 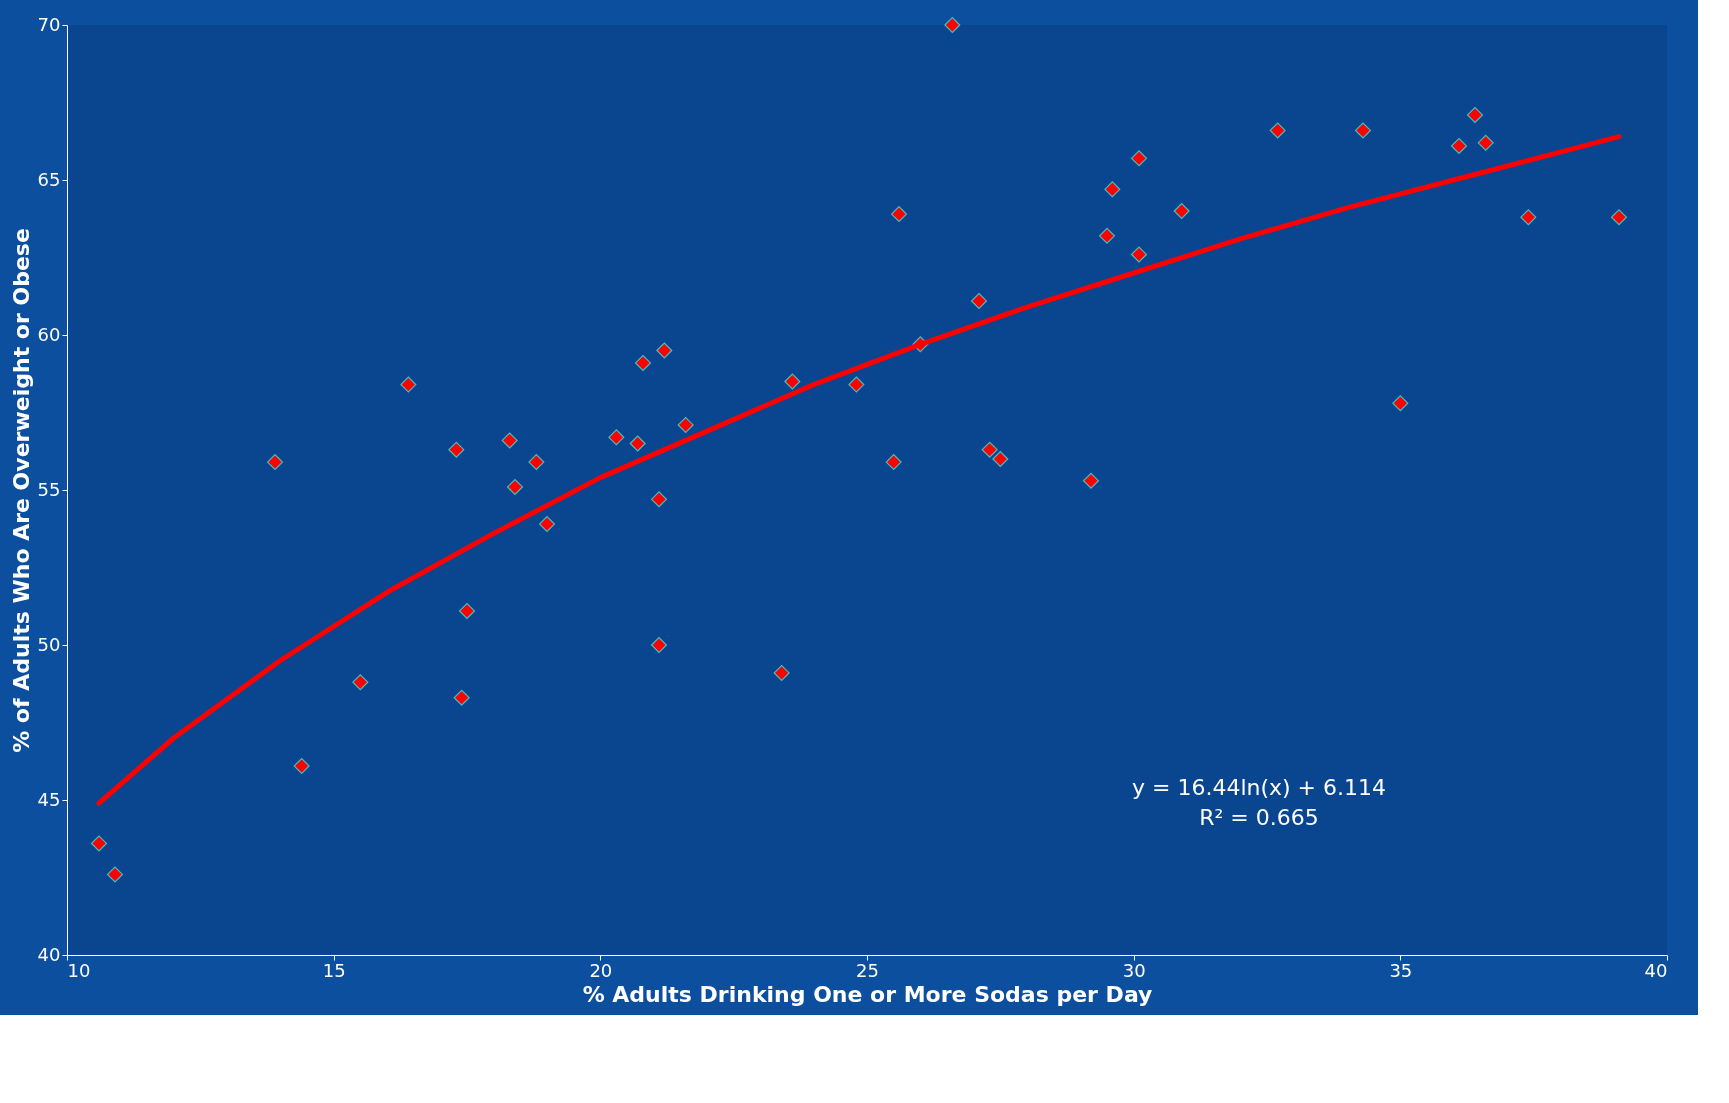 I want to click on y-tick-label: 55, so click(x=49, y=489).